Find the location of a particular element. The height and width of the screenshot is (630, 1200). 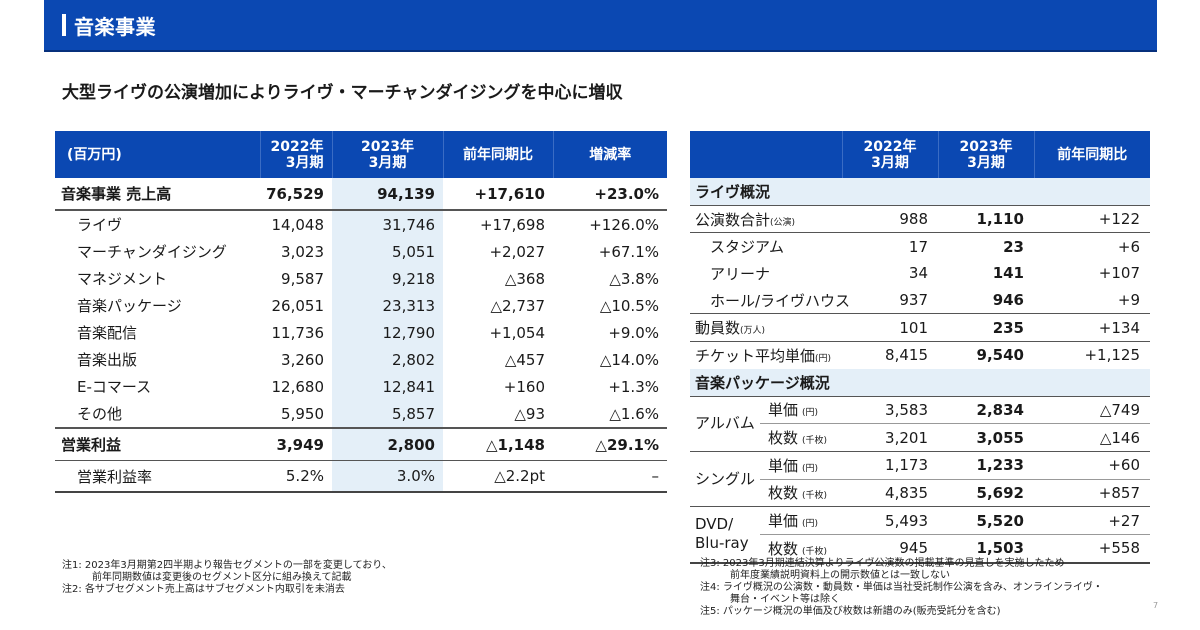

metric-unit: (円) is located at coordinates (810, 468).